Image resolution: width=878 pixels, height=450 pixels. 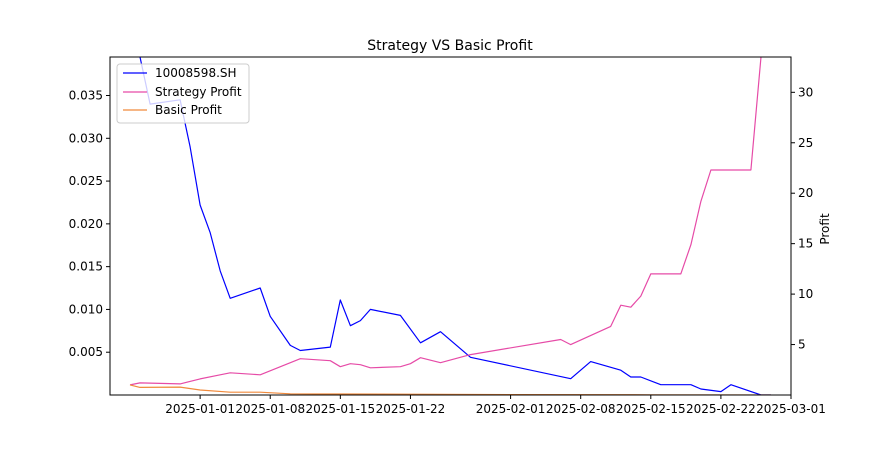 I want to click on right-axis-label: Profit, so click(x=825, y=229).